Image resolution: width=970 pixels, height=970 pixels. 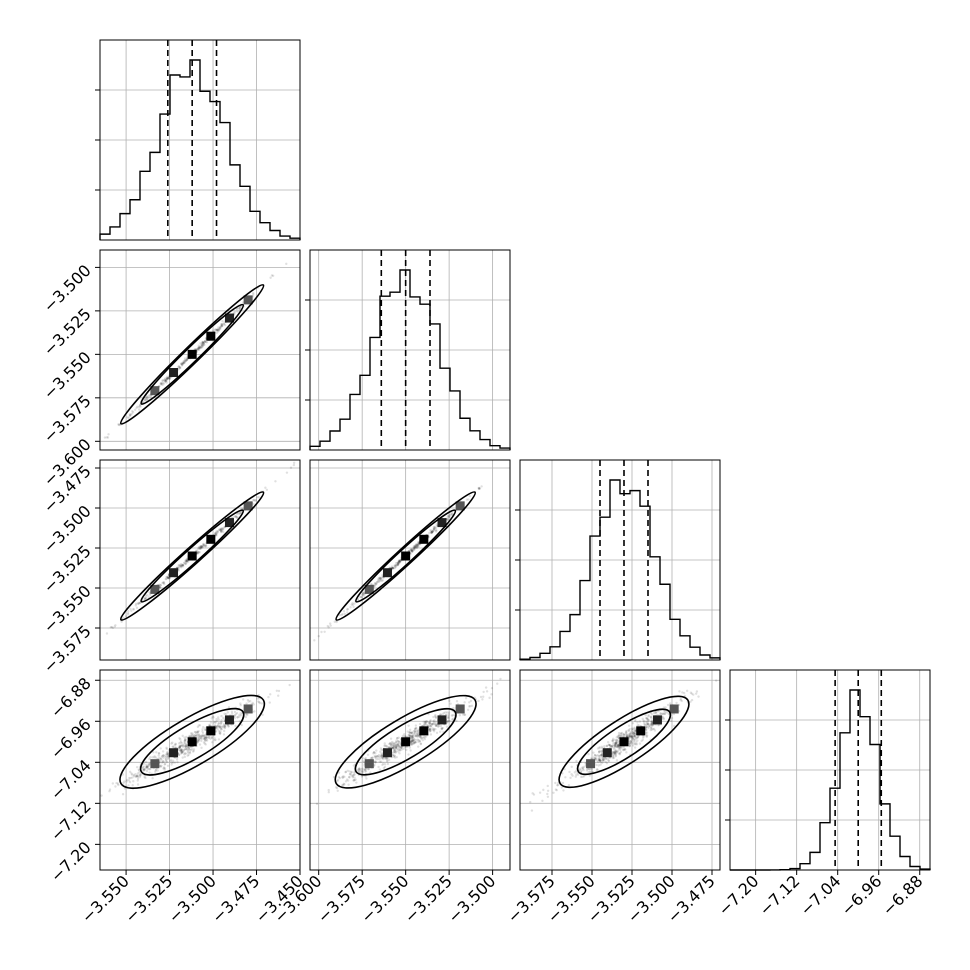 What do you see at coordinates (71, 780) in the screenshot?
I see `y-tick-label: −7.04` at bounding box center [71, 780].